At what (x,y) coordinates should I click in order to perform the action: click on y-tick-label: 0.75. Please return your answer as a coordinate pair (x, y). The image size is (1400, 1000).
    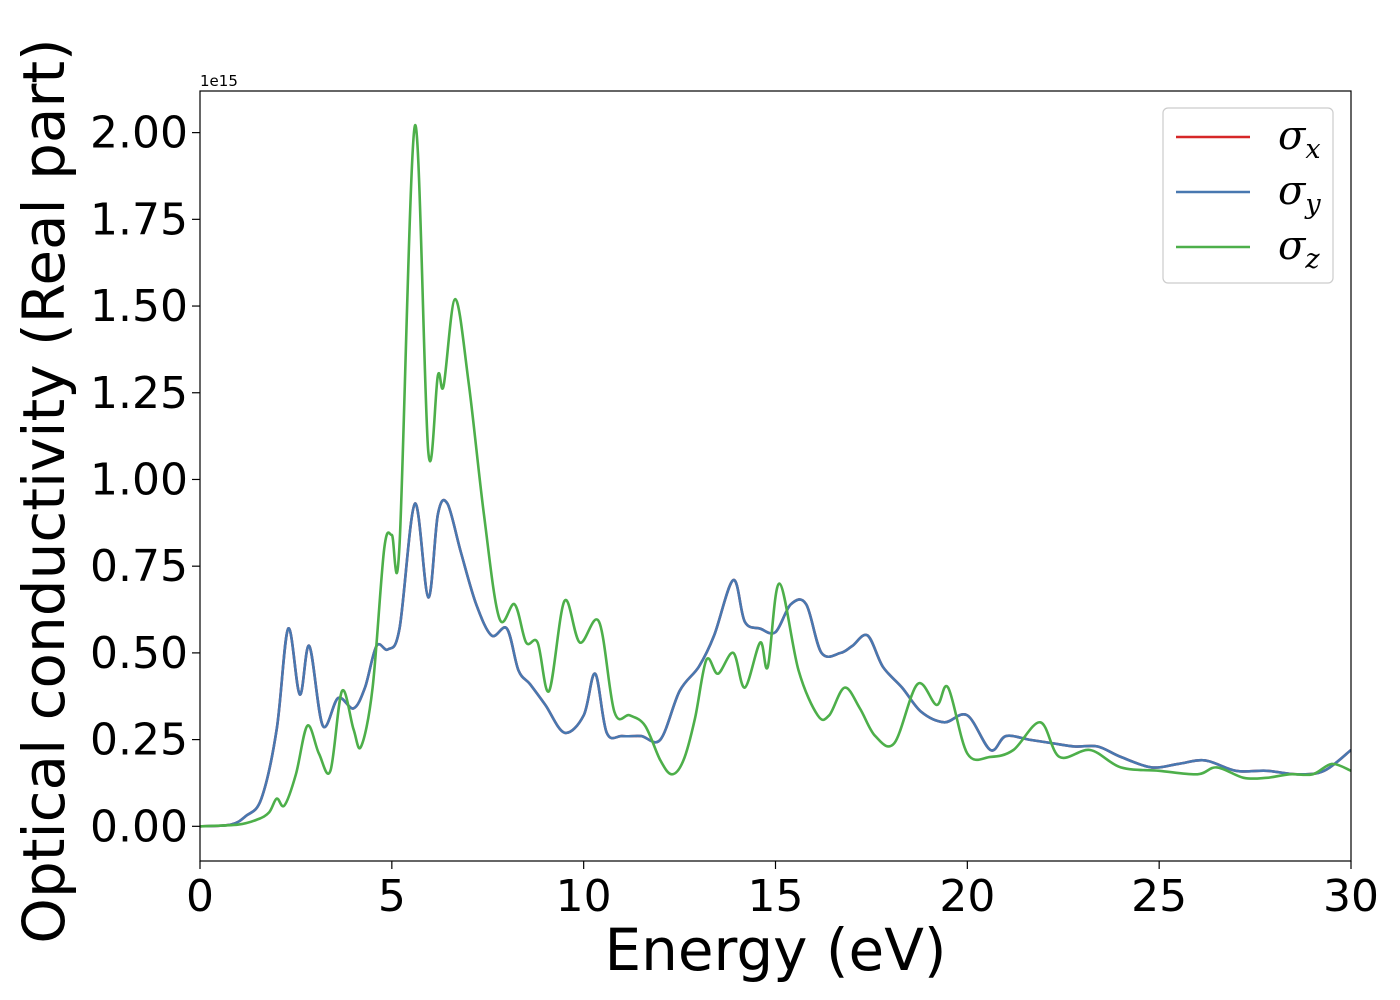
    Looking at the image, I should click on (139, 566).